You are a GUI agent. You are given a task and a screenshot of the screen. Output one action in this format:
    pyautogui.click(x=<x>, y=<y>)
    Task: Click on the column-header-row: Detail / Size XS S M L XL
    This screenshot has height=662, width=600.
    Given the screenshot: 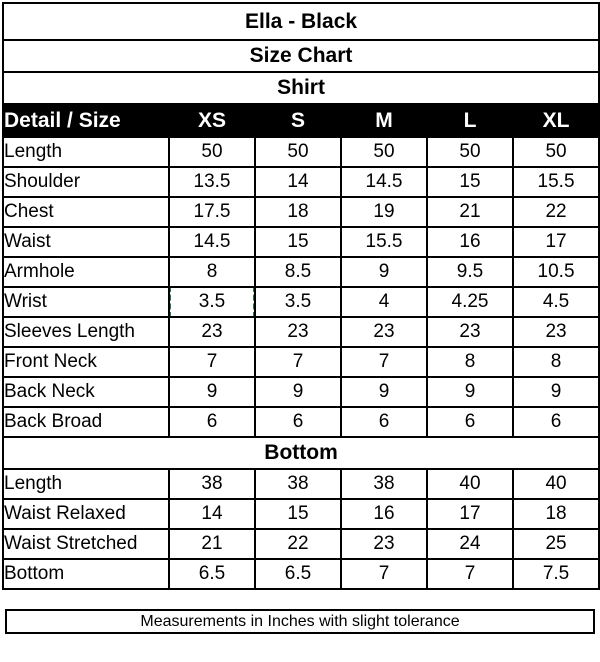 What is the action you would take?
    pyautogui.click(x=301, y=120)
    